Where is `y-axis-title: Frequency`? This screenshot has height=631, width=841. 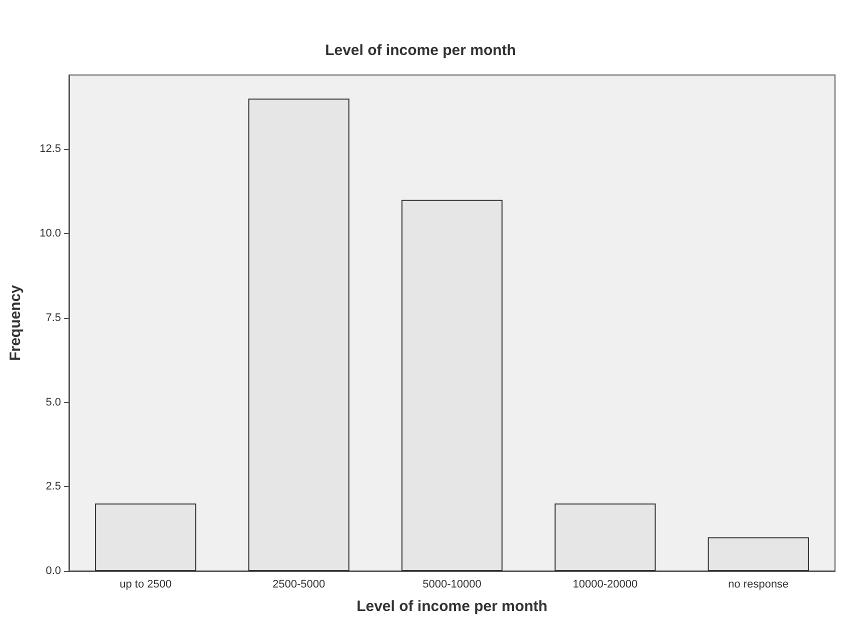
y-axis-title: Frequency is located at coordinates (15, 322).